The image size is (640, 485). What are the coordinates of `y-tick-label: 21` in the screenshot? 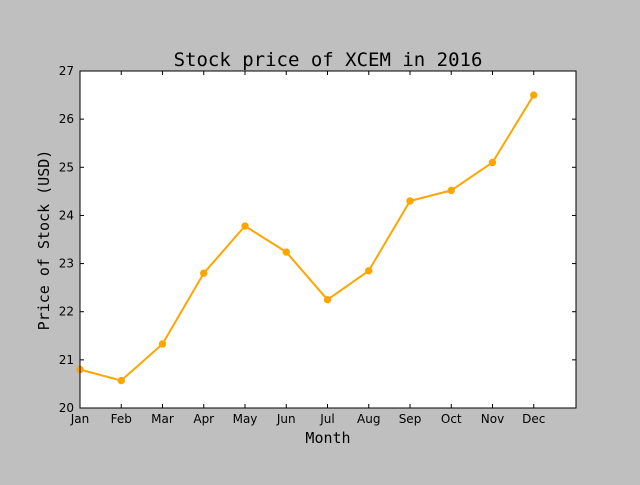 It's located at (66, 360).